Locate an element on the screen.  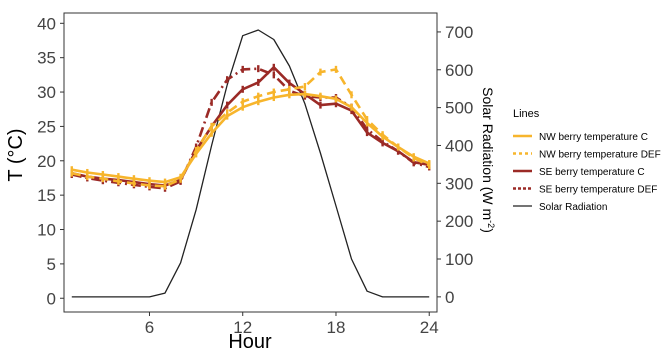
x-axis-label: Hour is located at coordinates (250, 342).